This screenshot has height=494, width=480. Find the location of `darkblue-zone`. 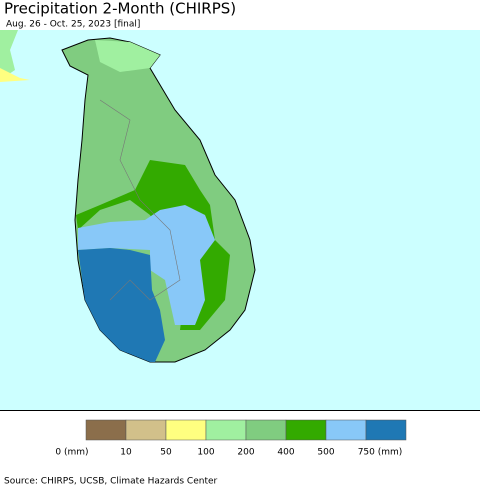

darkblue-zone is located at coordinates (121, 305).